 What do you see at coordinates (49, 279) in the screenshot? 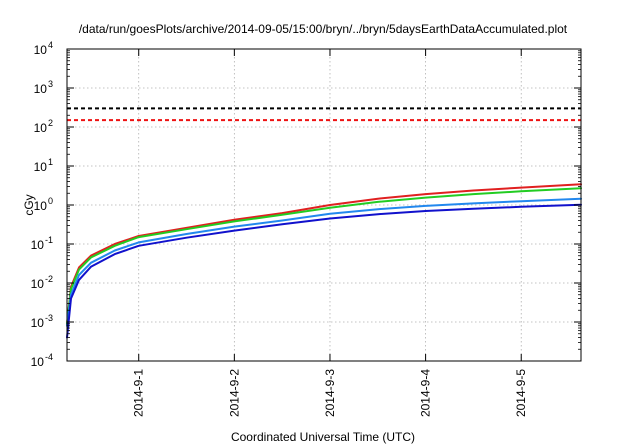
I see `y-tick-exponent: -2` at bounding box center [49, 279].